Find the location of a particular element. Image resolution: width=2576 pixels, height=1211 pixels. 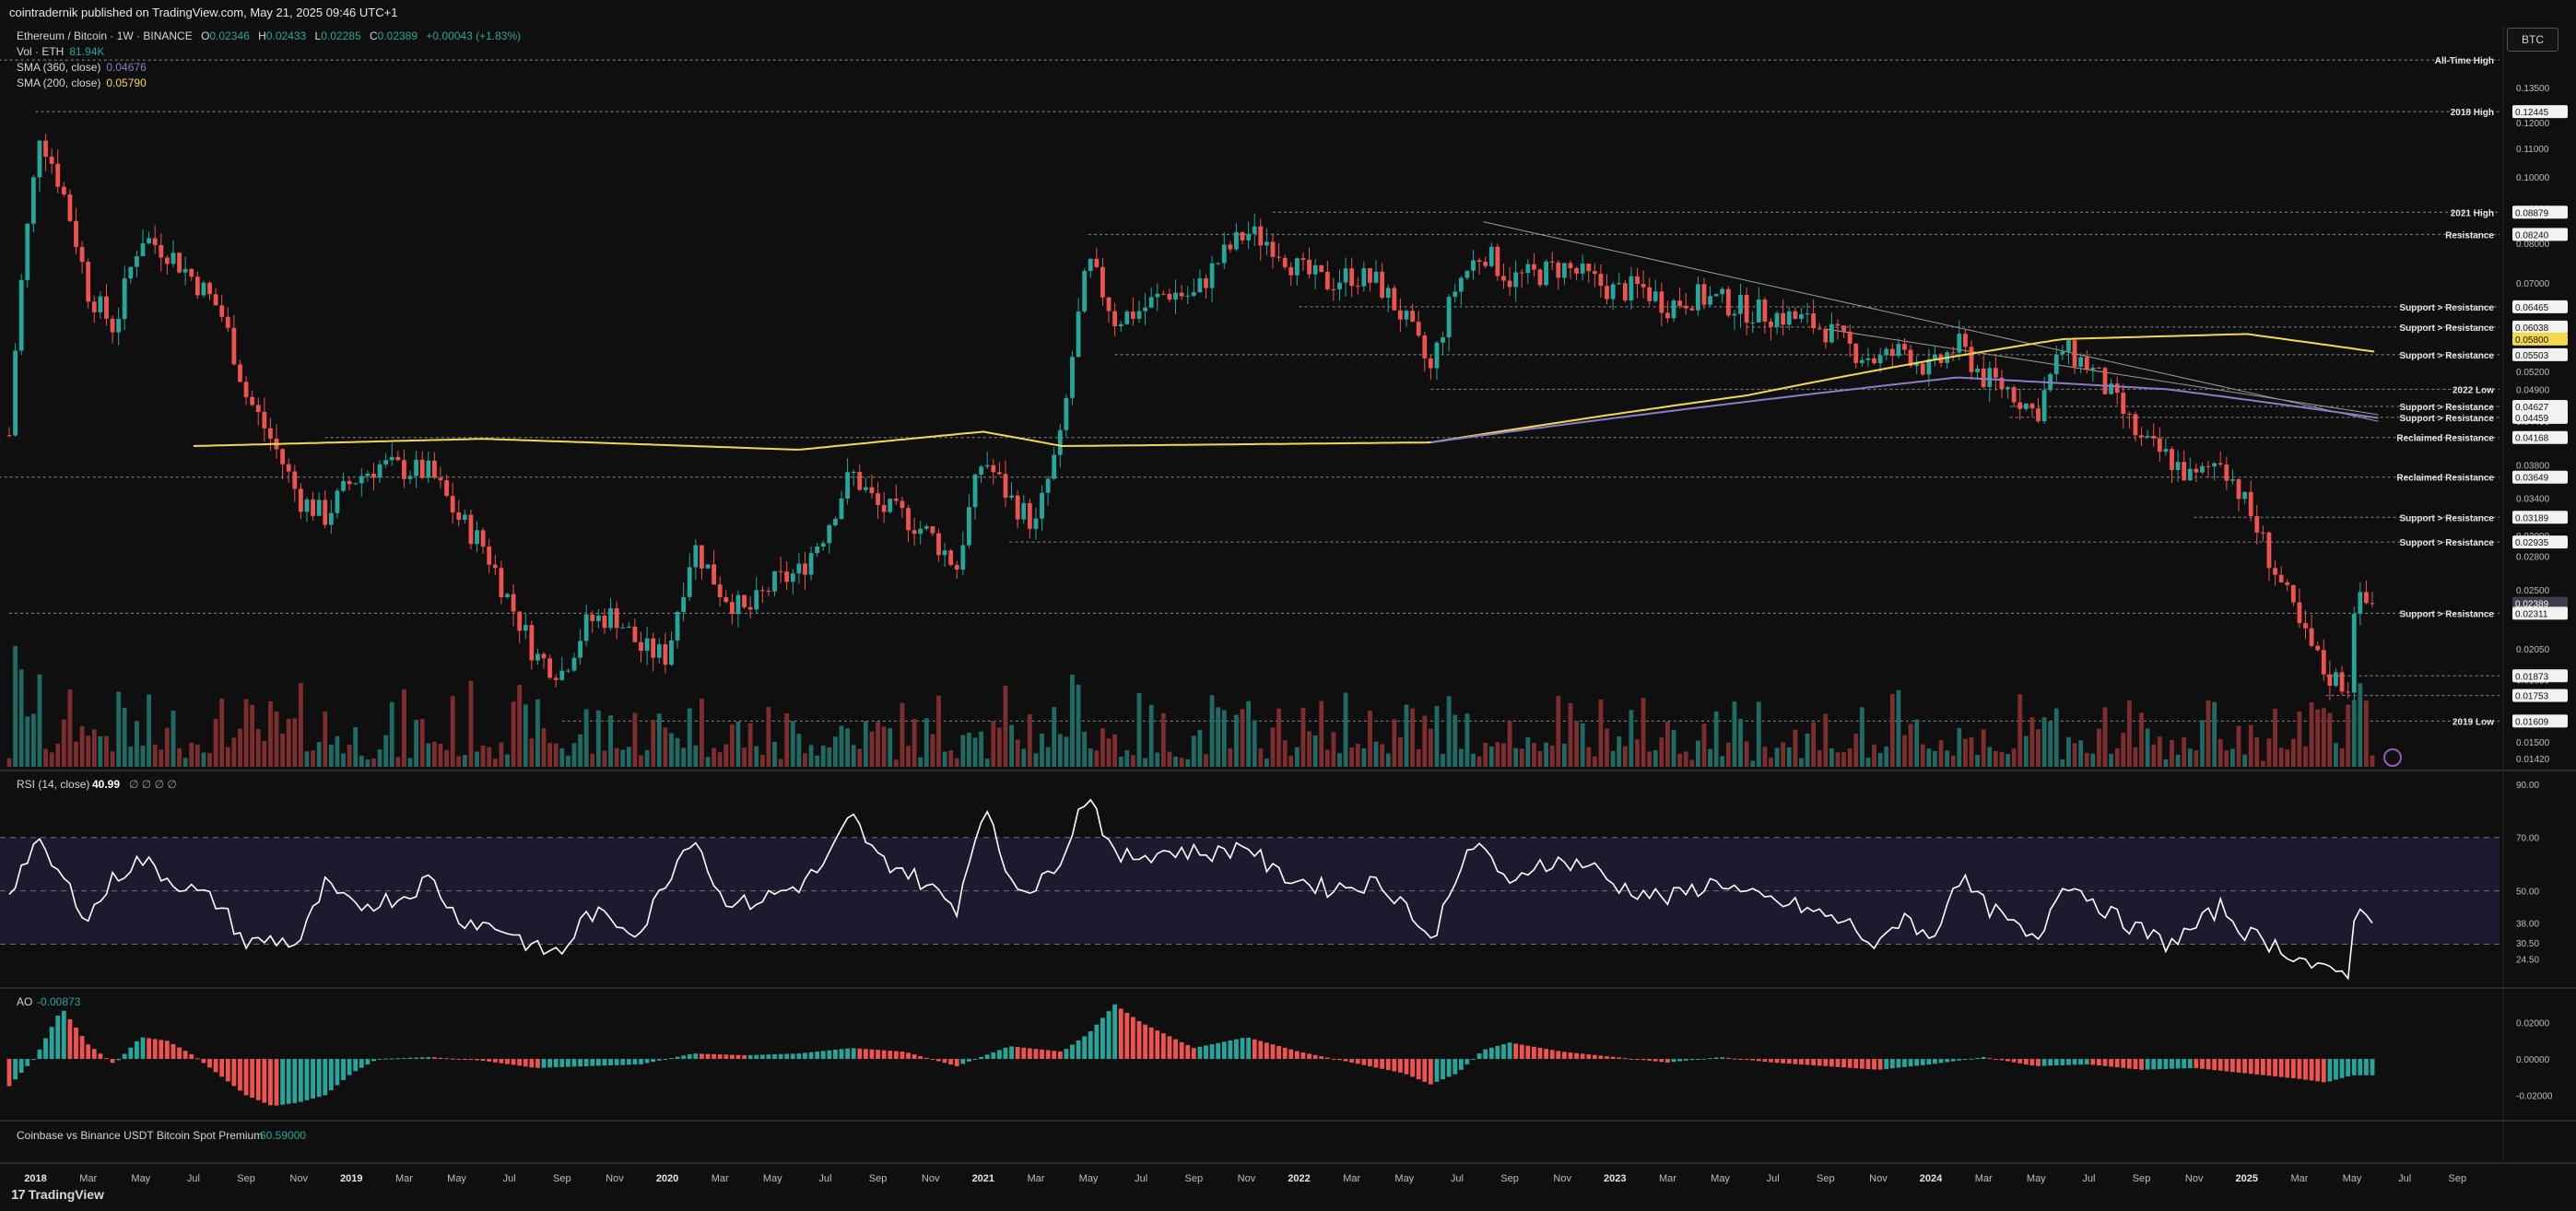

price-axis-label: 0.07000 is located at coordinates (2533, 284).